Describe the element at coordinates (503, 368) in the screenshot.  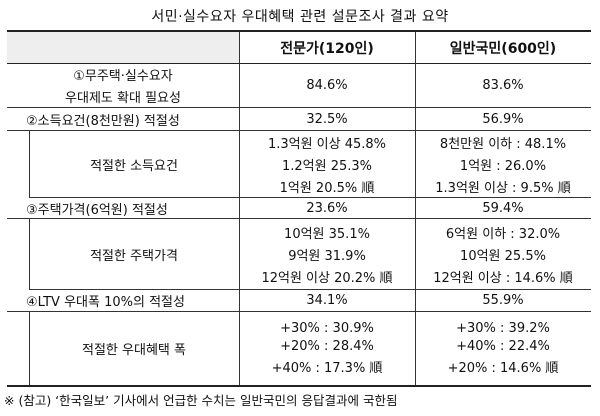
I see `row4sub-public-line: +20% : 14.6% 順` at that location.